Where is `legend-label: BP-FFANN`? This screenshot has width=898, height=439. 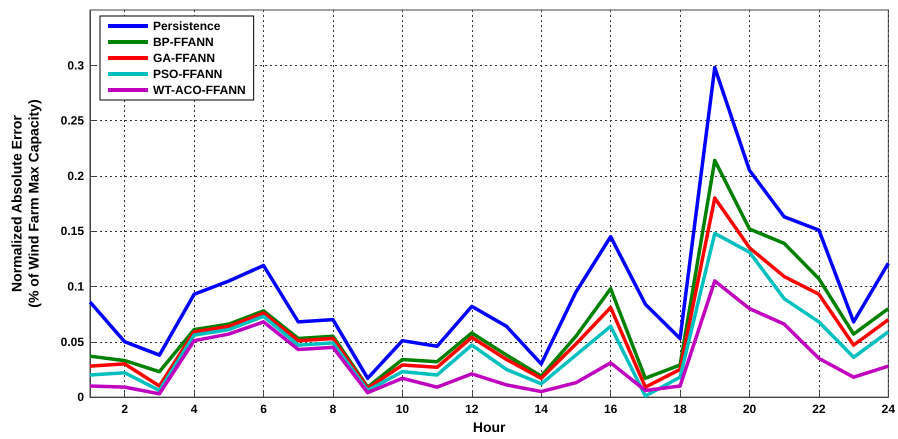 legend-label: BP-FFANN is located at coordinates (183, 42).